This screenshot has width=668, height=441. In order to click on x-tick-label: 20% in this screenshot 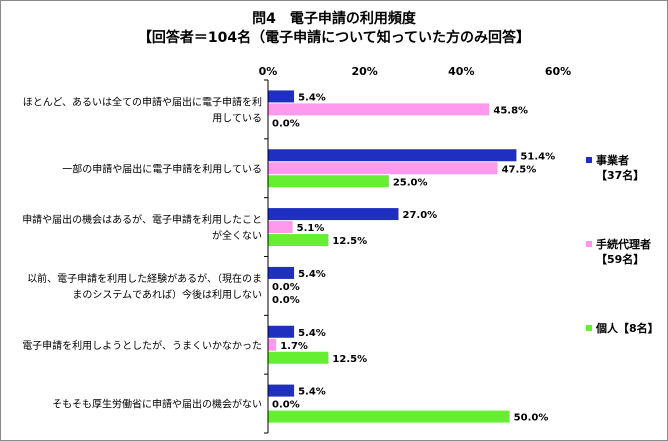, I will do `click(364, 71)`.